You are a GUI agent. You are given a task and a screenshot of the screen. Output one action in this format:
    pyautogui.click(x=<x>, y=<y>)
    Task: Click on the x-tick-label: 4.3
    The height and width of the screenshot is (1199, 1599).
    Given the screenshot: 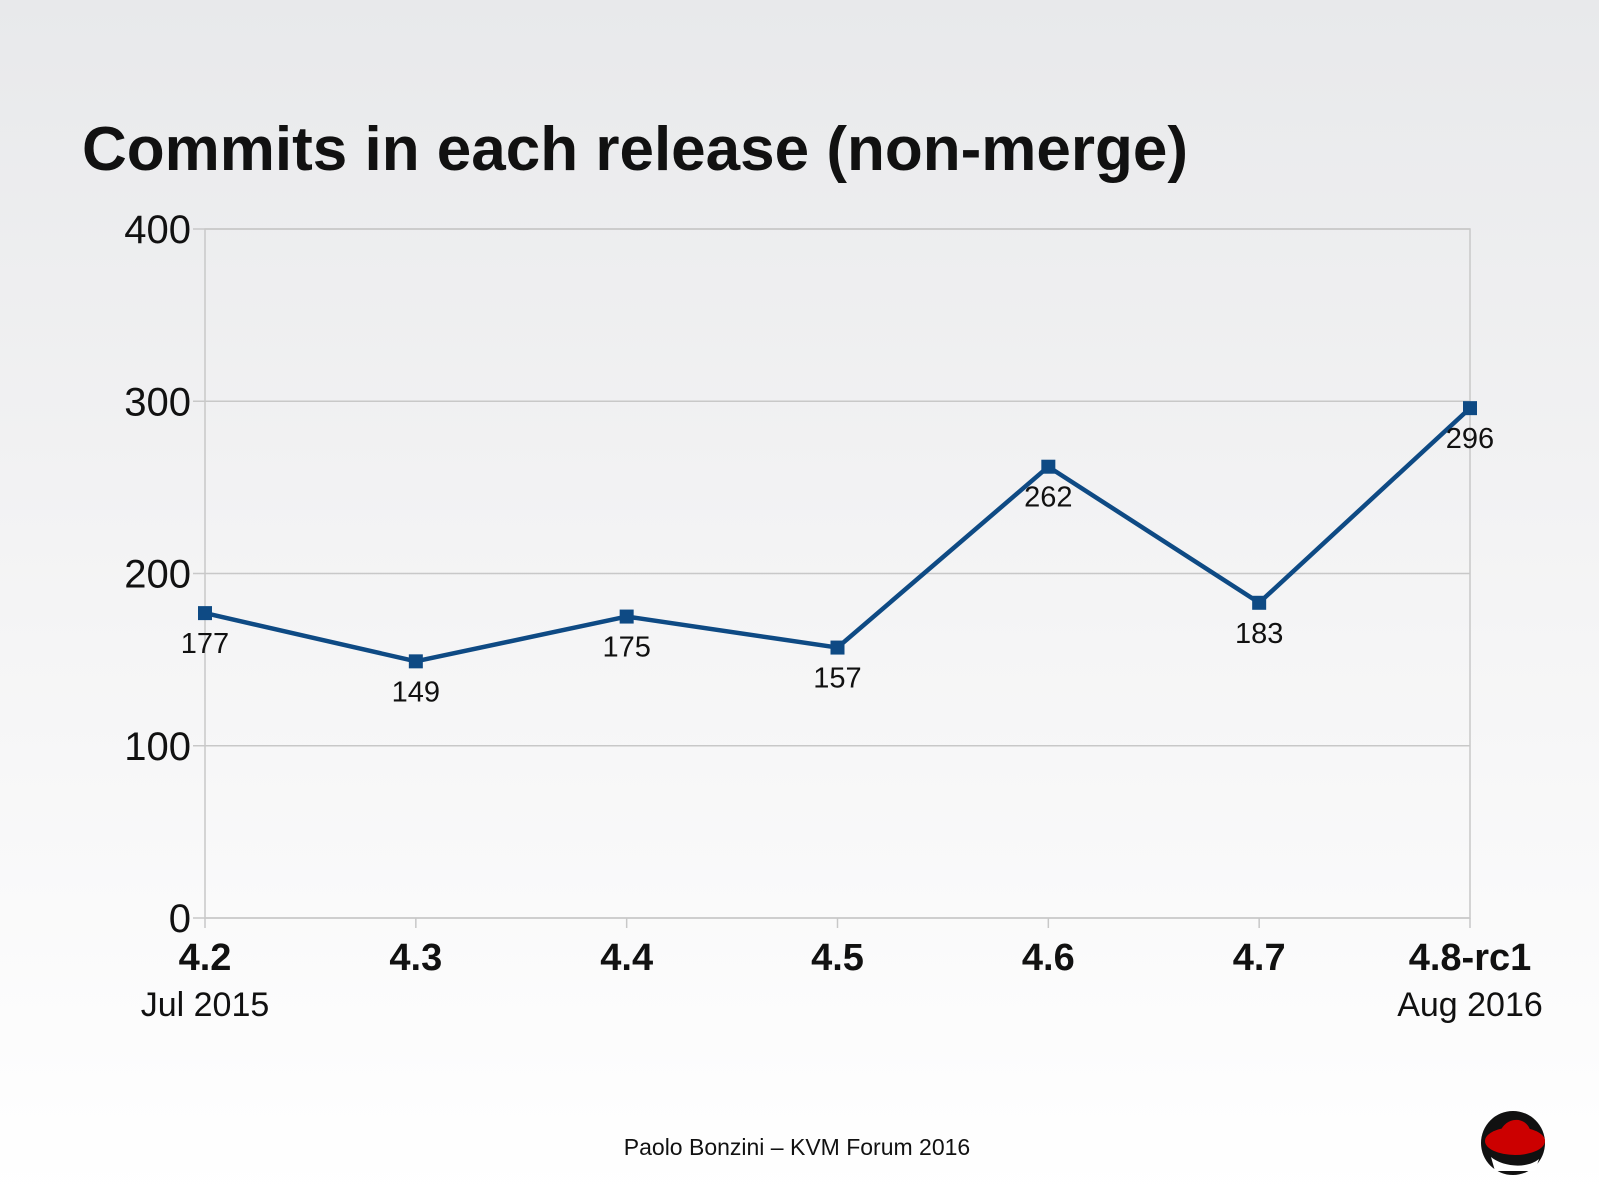 What is the action you would take?
    pyautogui.click(x=415, y=958)
    